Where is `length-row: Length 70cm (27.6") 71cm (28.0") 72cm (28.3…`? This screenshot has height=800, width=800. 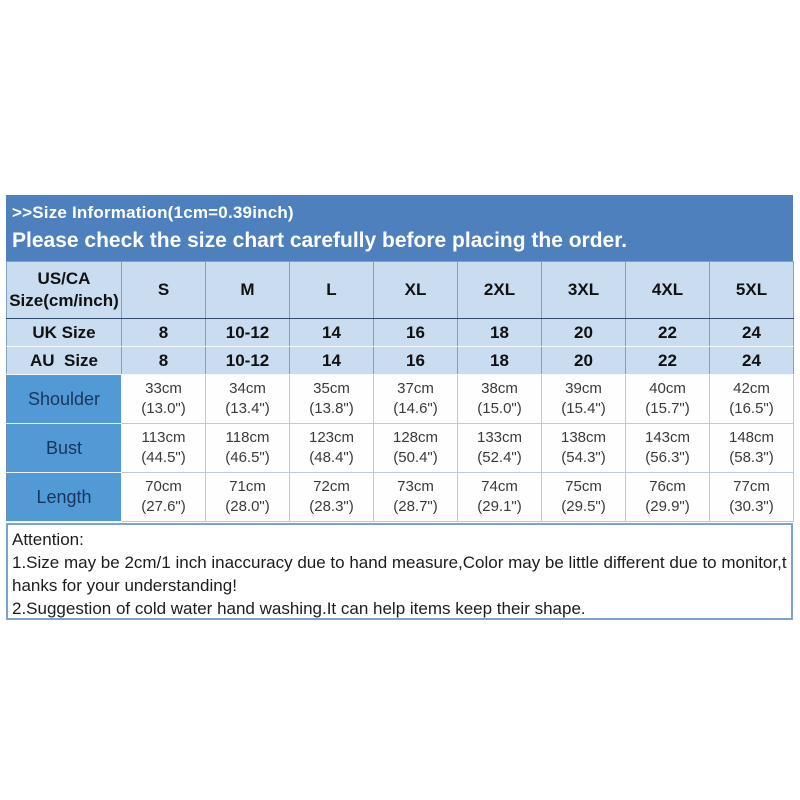 length-row: Length 70cm (27.6") 71cm (28.0") 72cm (28.3… is located at coordinates (400, 497).